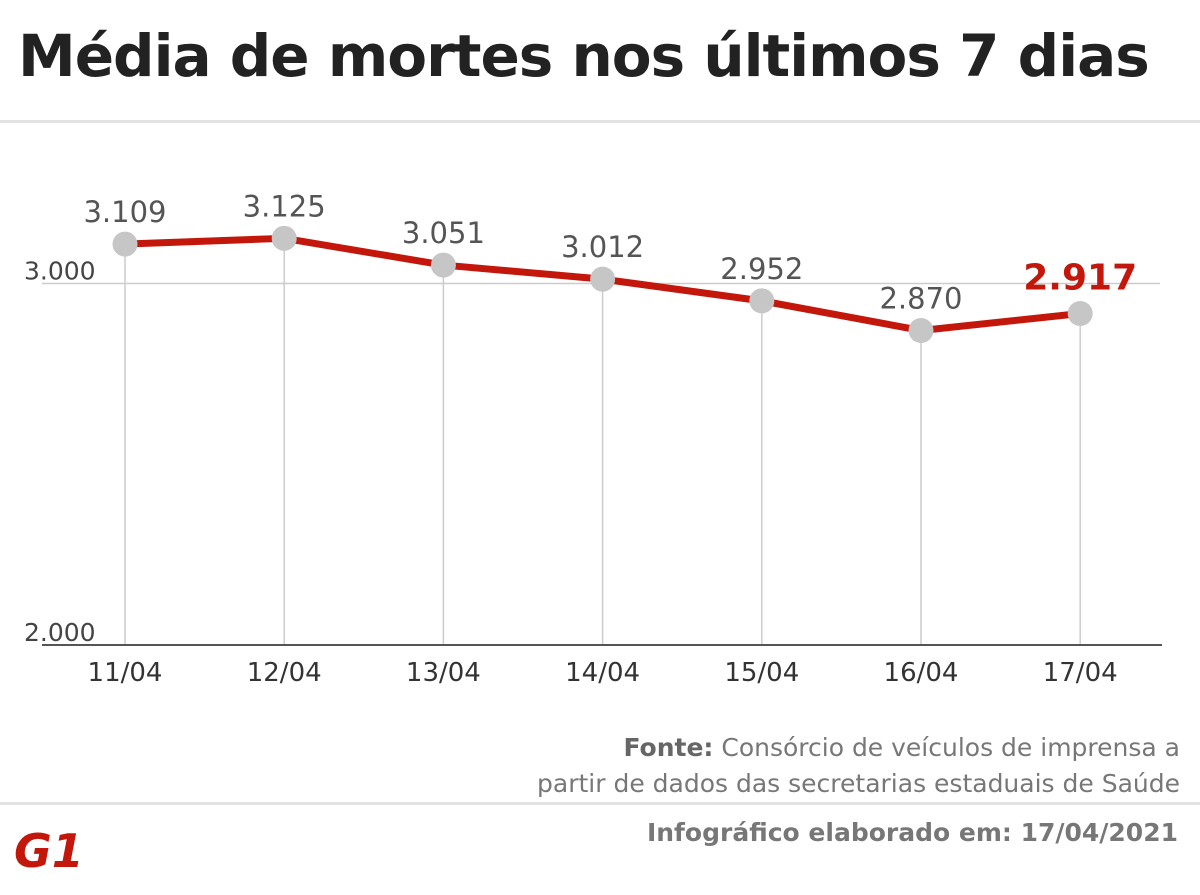 This screenshot has width=1200, height=895. I want to click on source-label: Fonte:, so click(668, 747).